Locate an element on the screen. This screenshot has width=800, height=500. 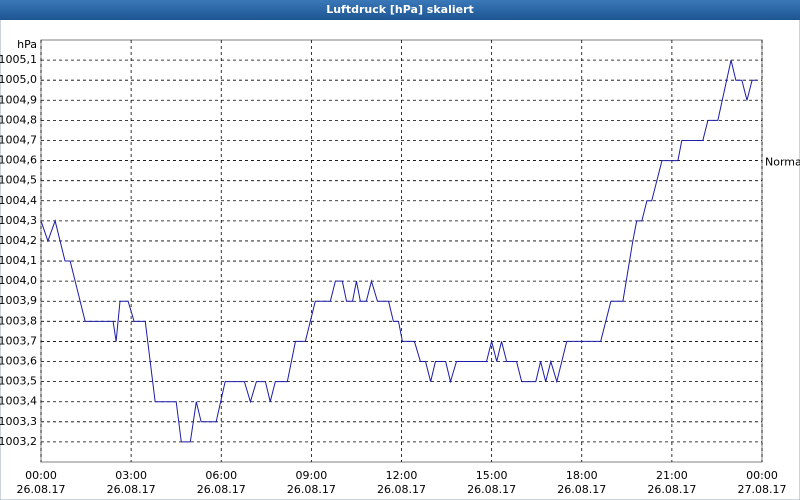
x-tick-label: 12:00 is located at coordinates (402, 475).